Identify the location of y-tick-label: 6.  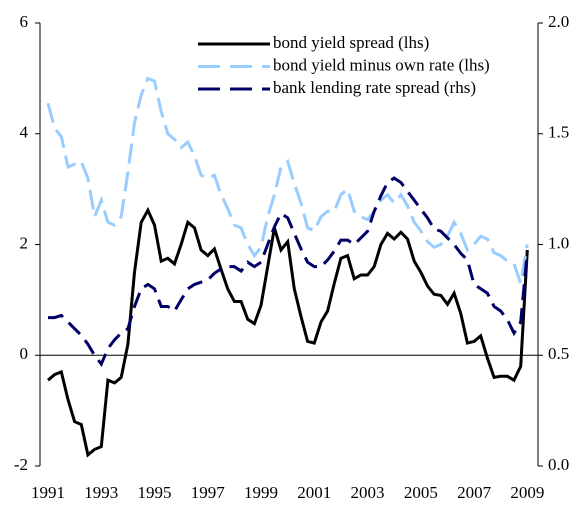
(24, 21).